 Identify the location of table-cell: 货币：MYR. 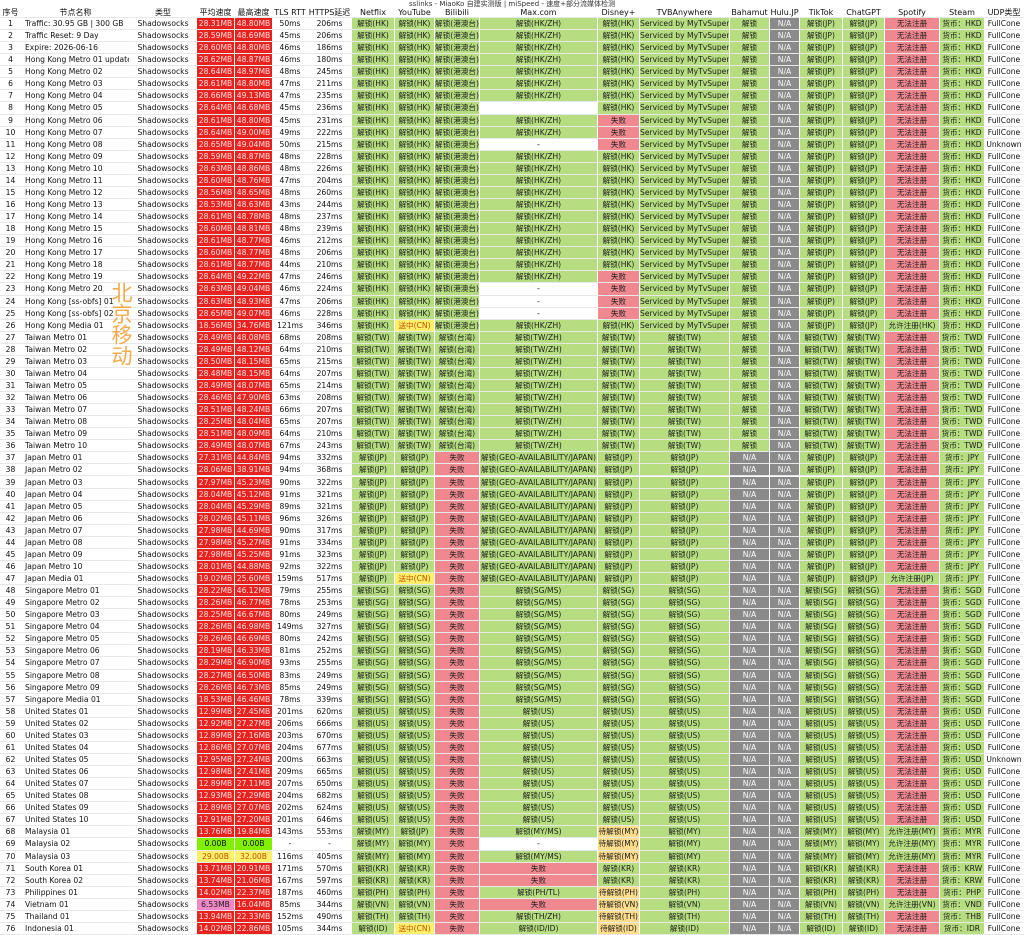
(962, 856).